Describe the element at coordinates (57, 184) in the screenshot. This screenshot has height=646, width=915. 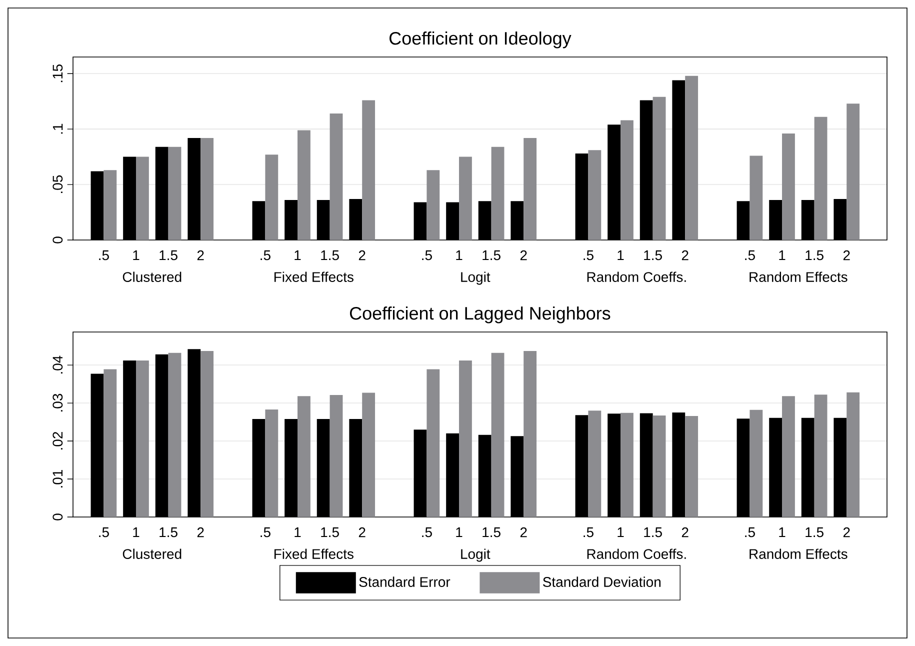
I see `y-tick-label: .05` at that location.